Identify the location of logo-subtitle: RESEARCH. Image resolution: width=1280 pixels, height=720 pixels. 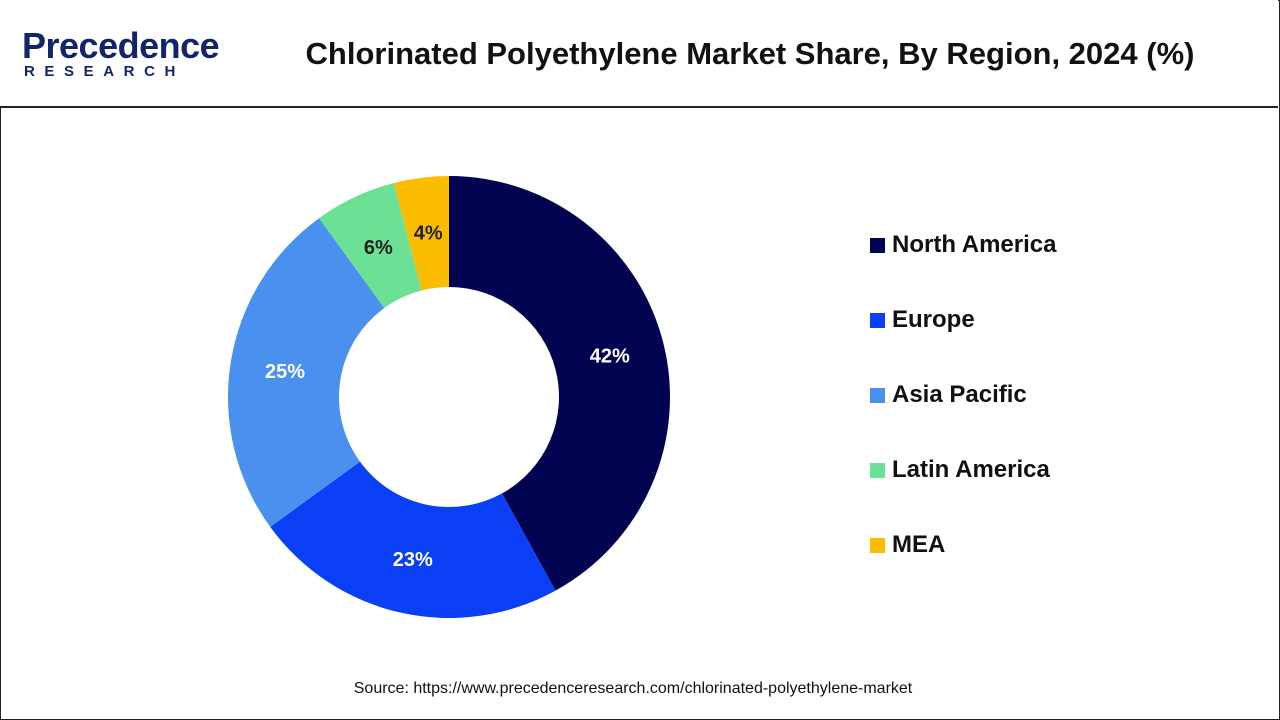
(104, 71).